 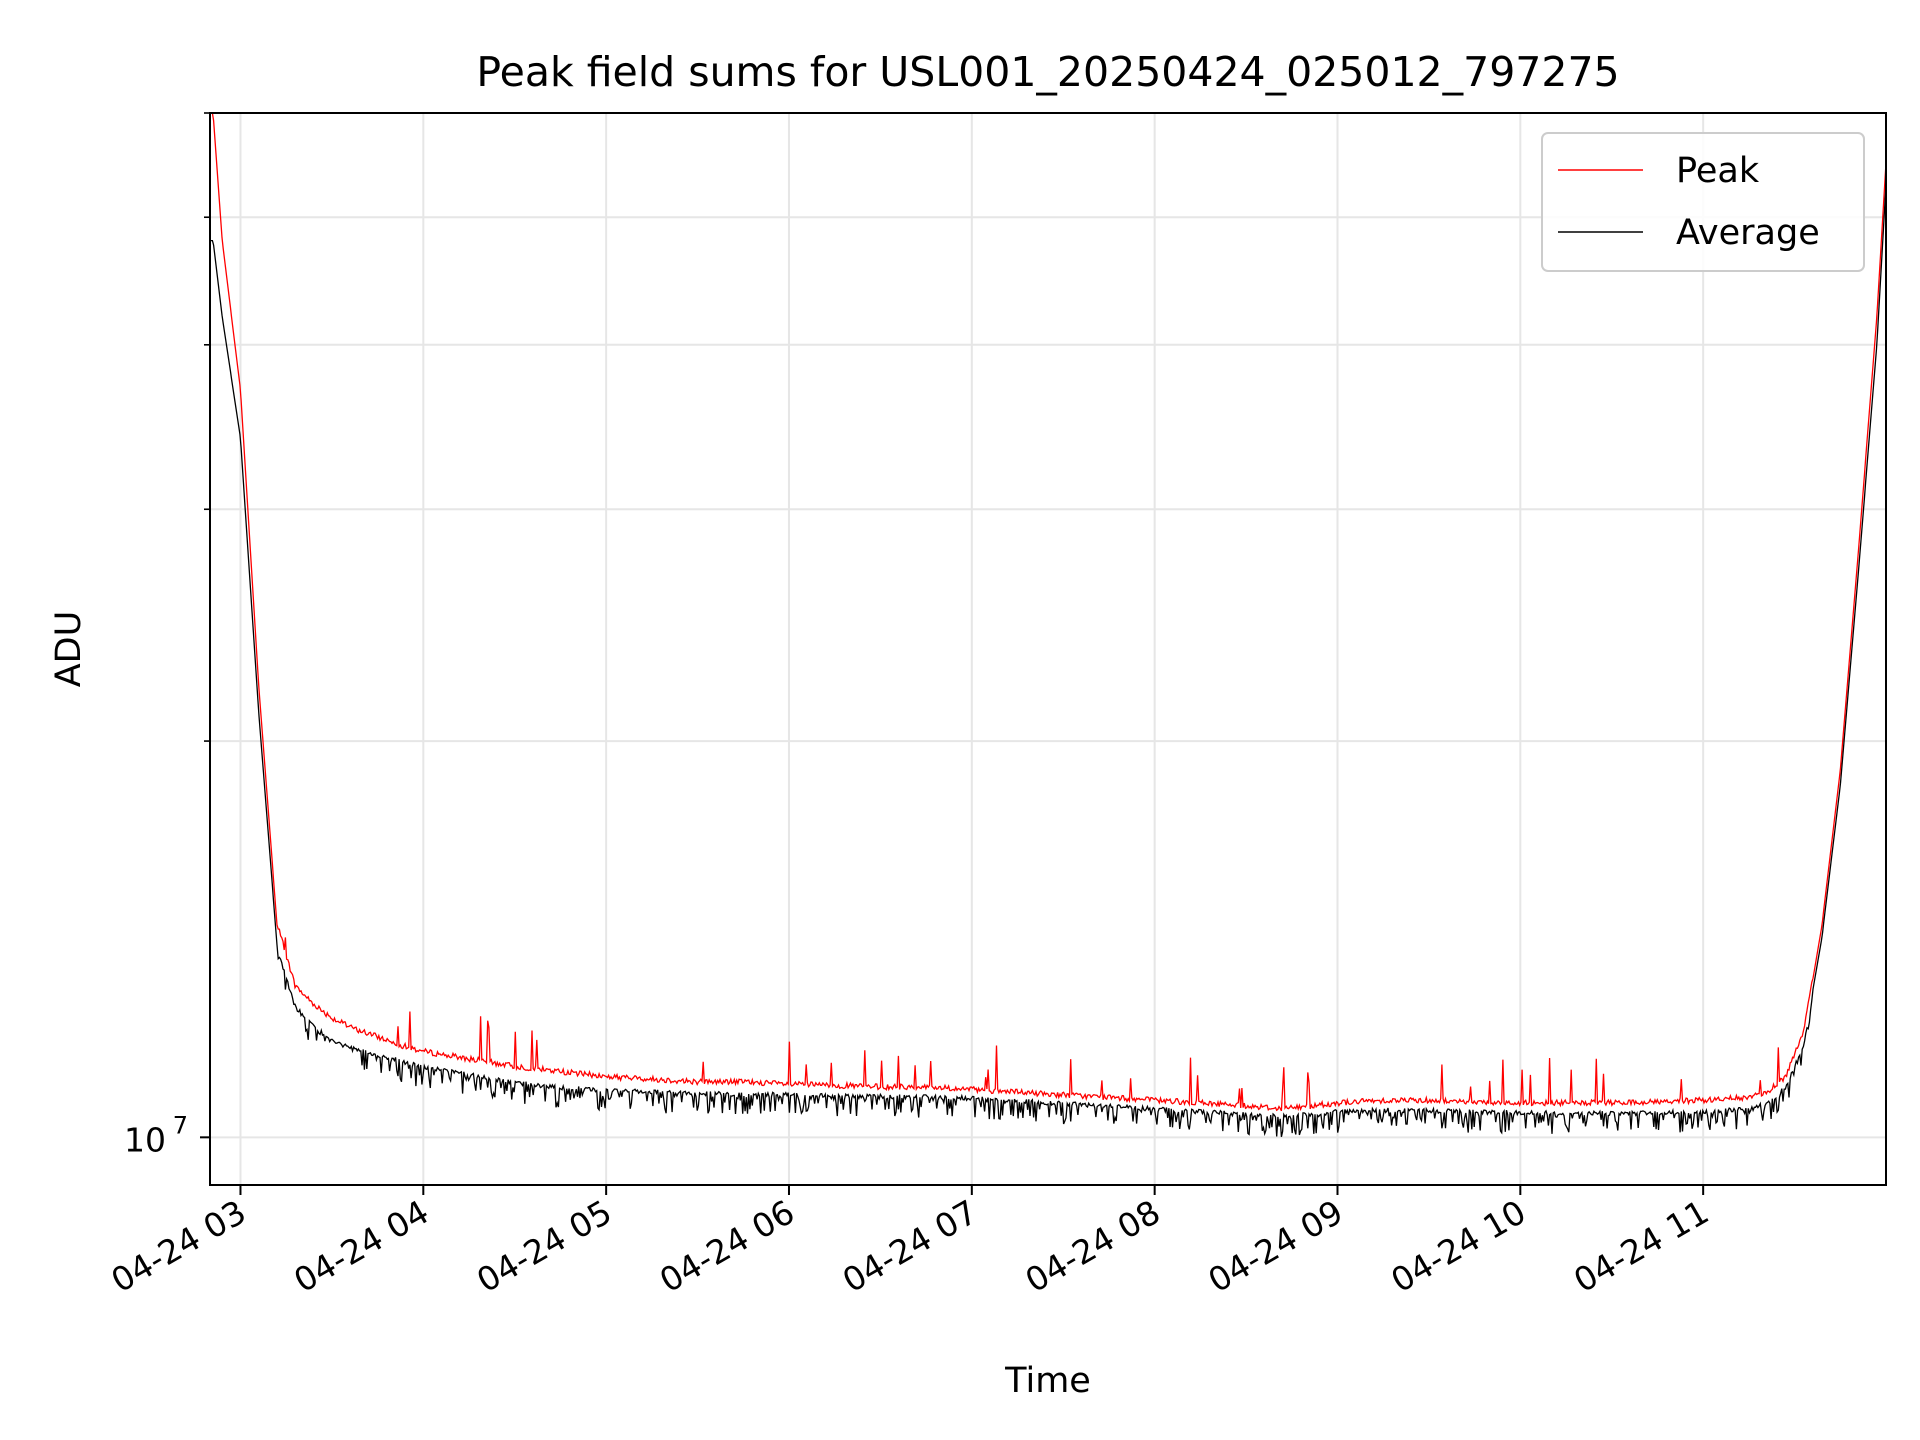 I want to click on legend-box, so click(x=1703, y=202).